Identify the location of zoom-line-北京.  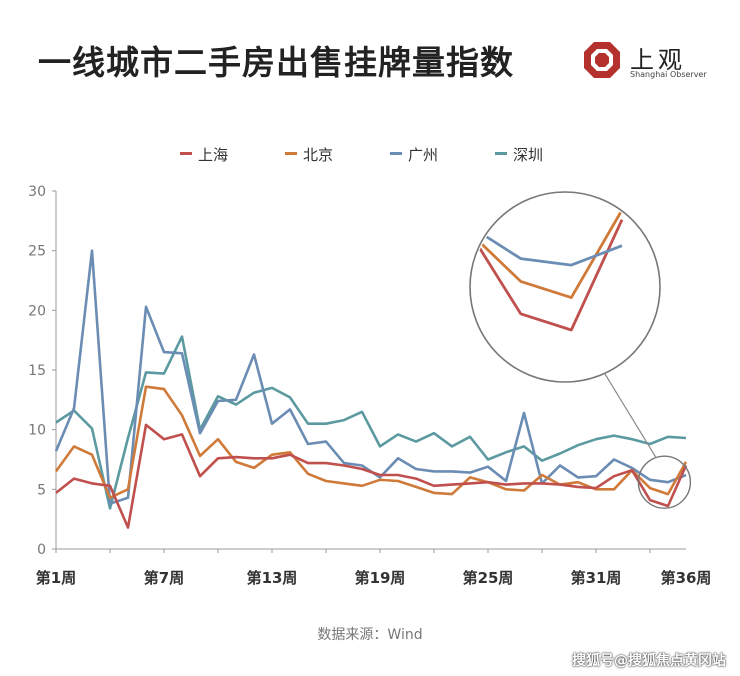
(548, 254).